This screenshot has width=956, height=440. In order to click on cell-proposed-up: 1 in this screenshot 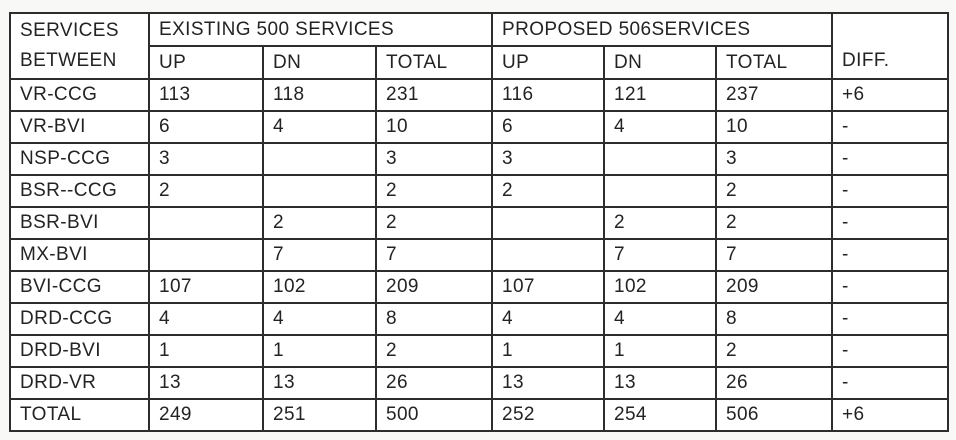, I will do `click(548, 351)`.